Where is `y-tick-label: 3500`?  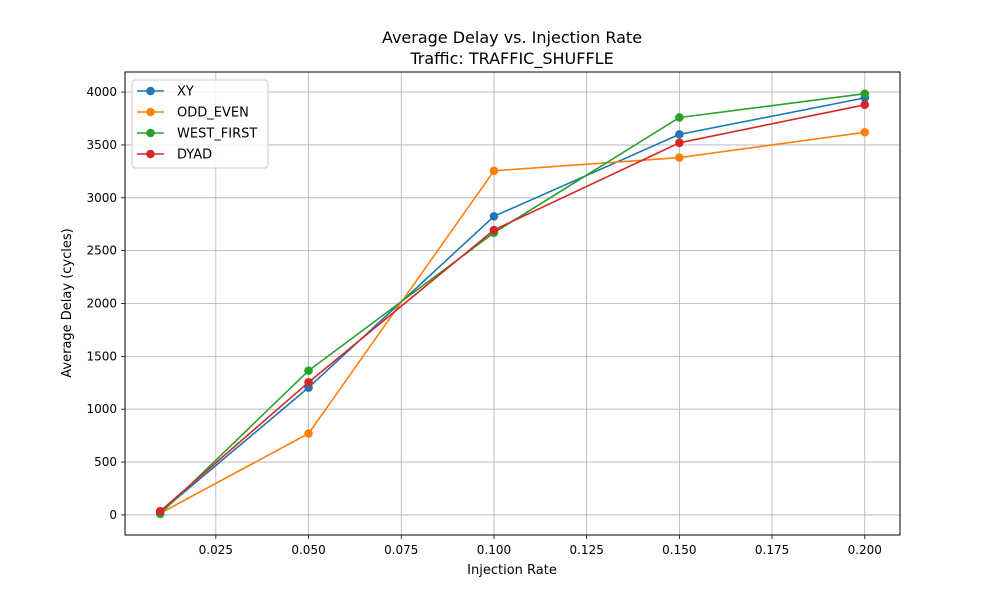
y-tick-label: 3500 is located at coordinates (101, 145).